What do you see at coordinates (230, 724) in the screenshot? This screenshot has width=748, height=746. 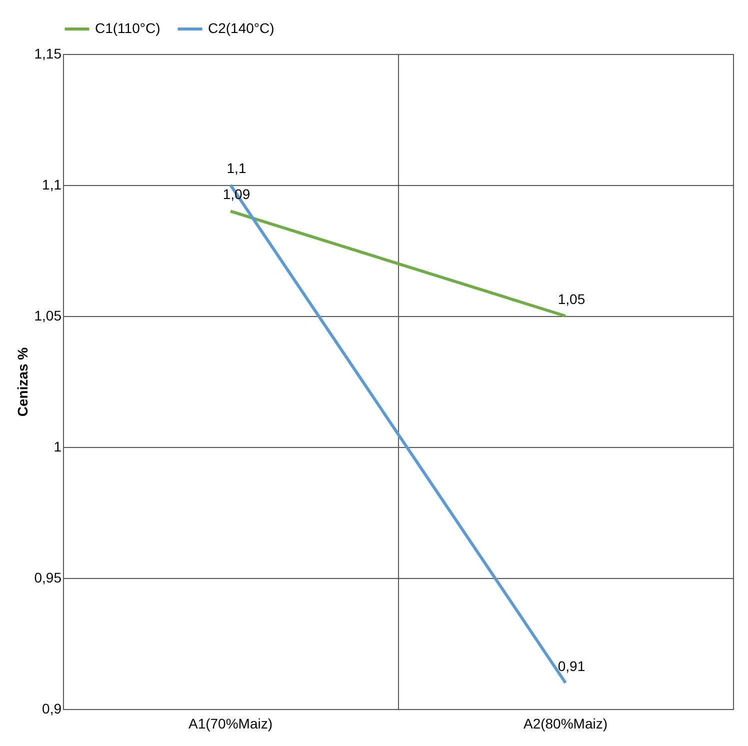 I see `x-tick-label: A1(70%Maiz)` at bounding box center [230, 724].